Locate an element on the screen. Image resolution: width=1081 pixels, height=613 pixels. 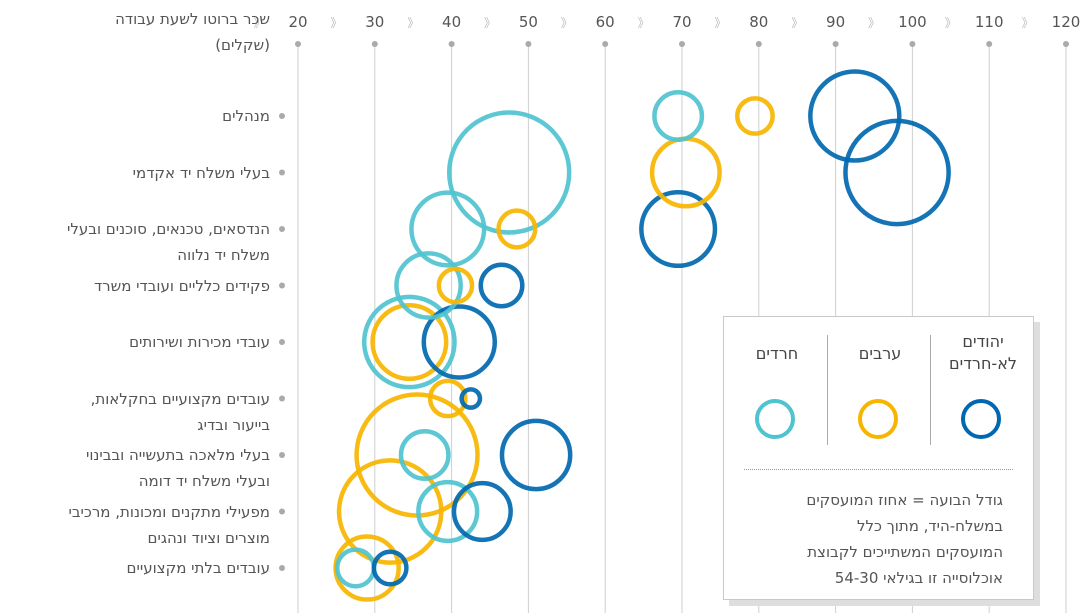
tick-label: 20 is located at coordinates (297, 22).